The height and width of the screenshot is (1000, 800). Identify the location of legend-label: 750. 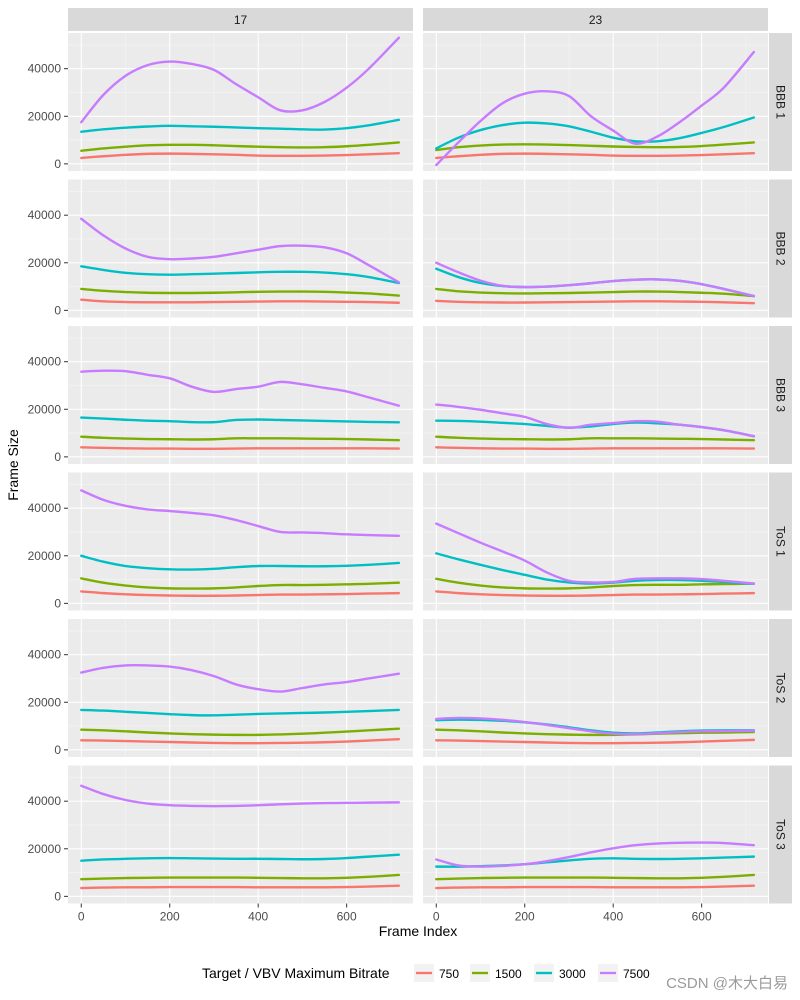
(449, 974).